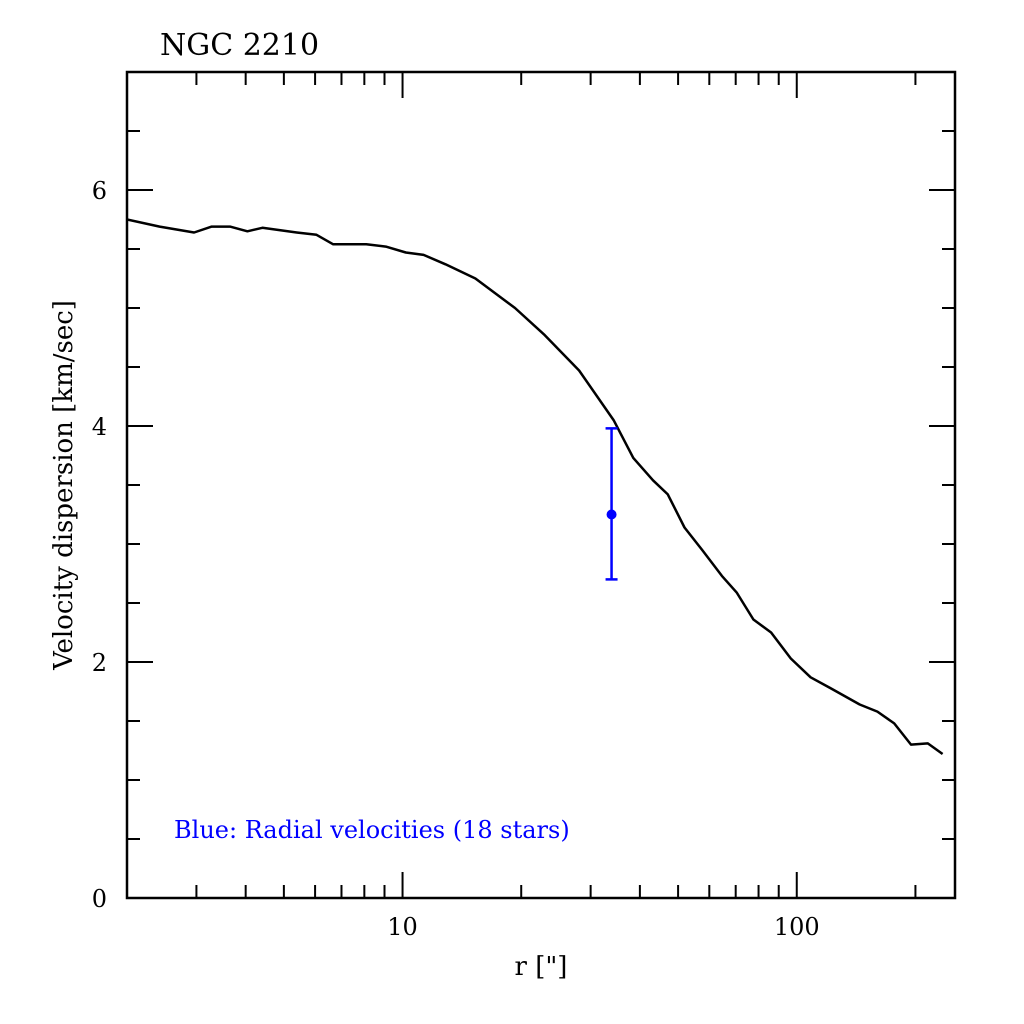  I want to click on y-tick-label: 6, so click(99, 191).